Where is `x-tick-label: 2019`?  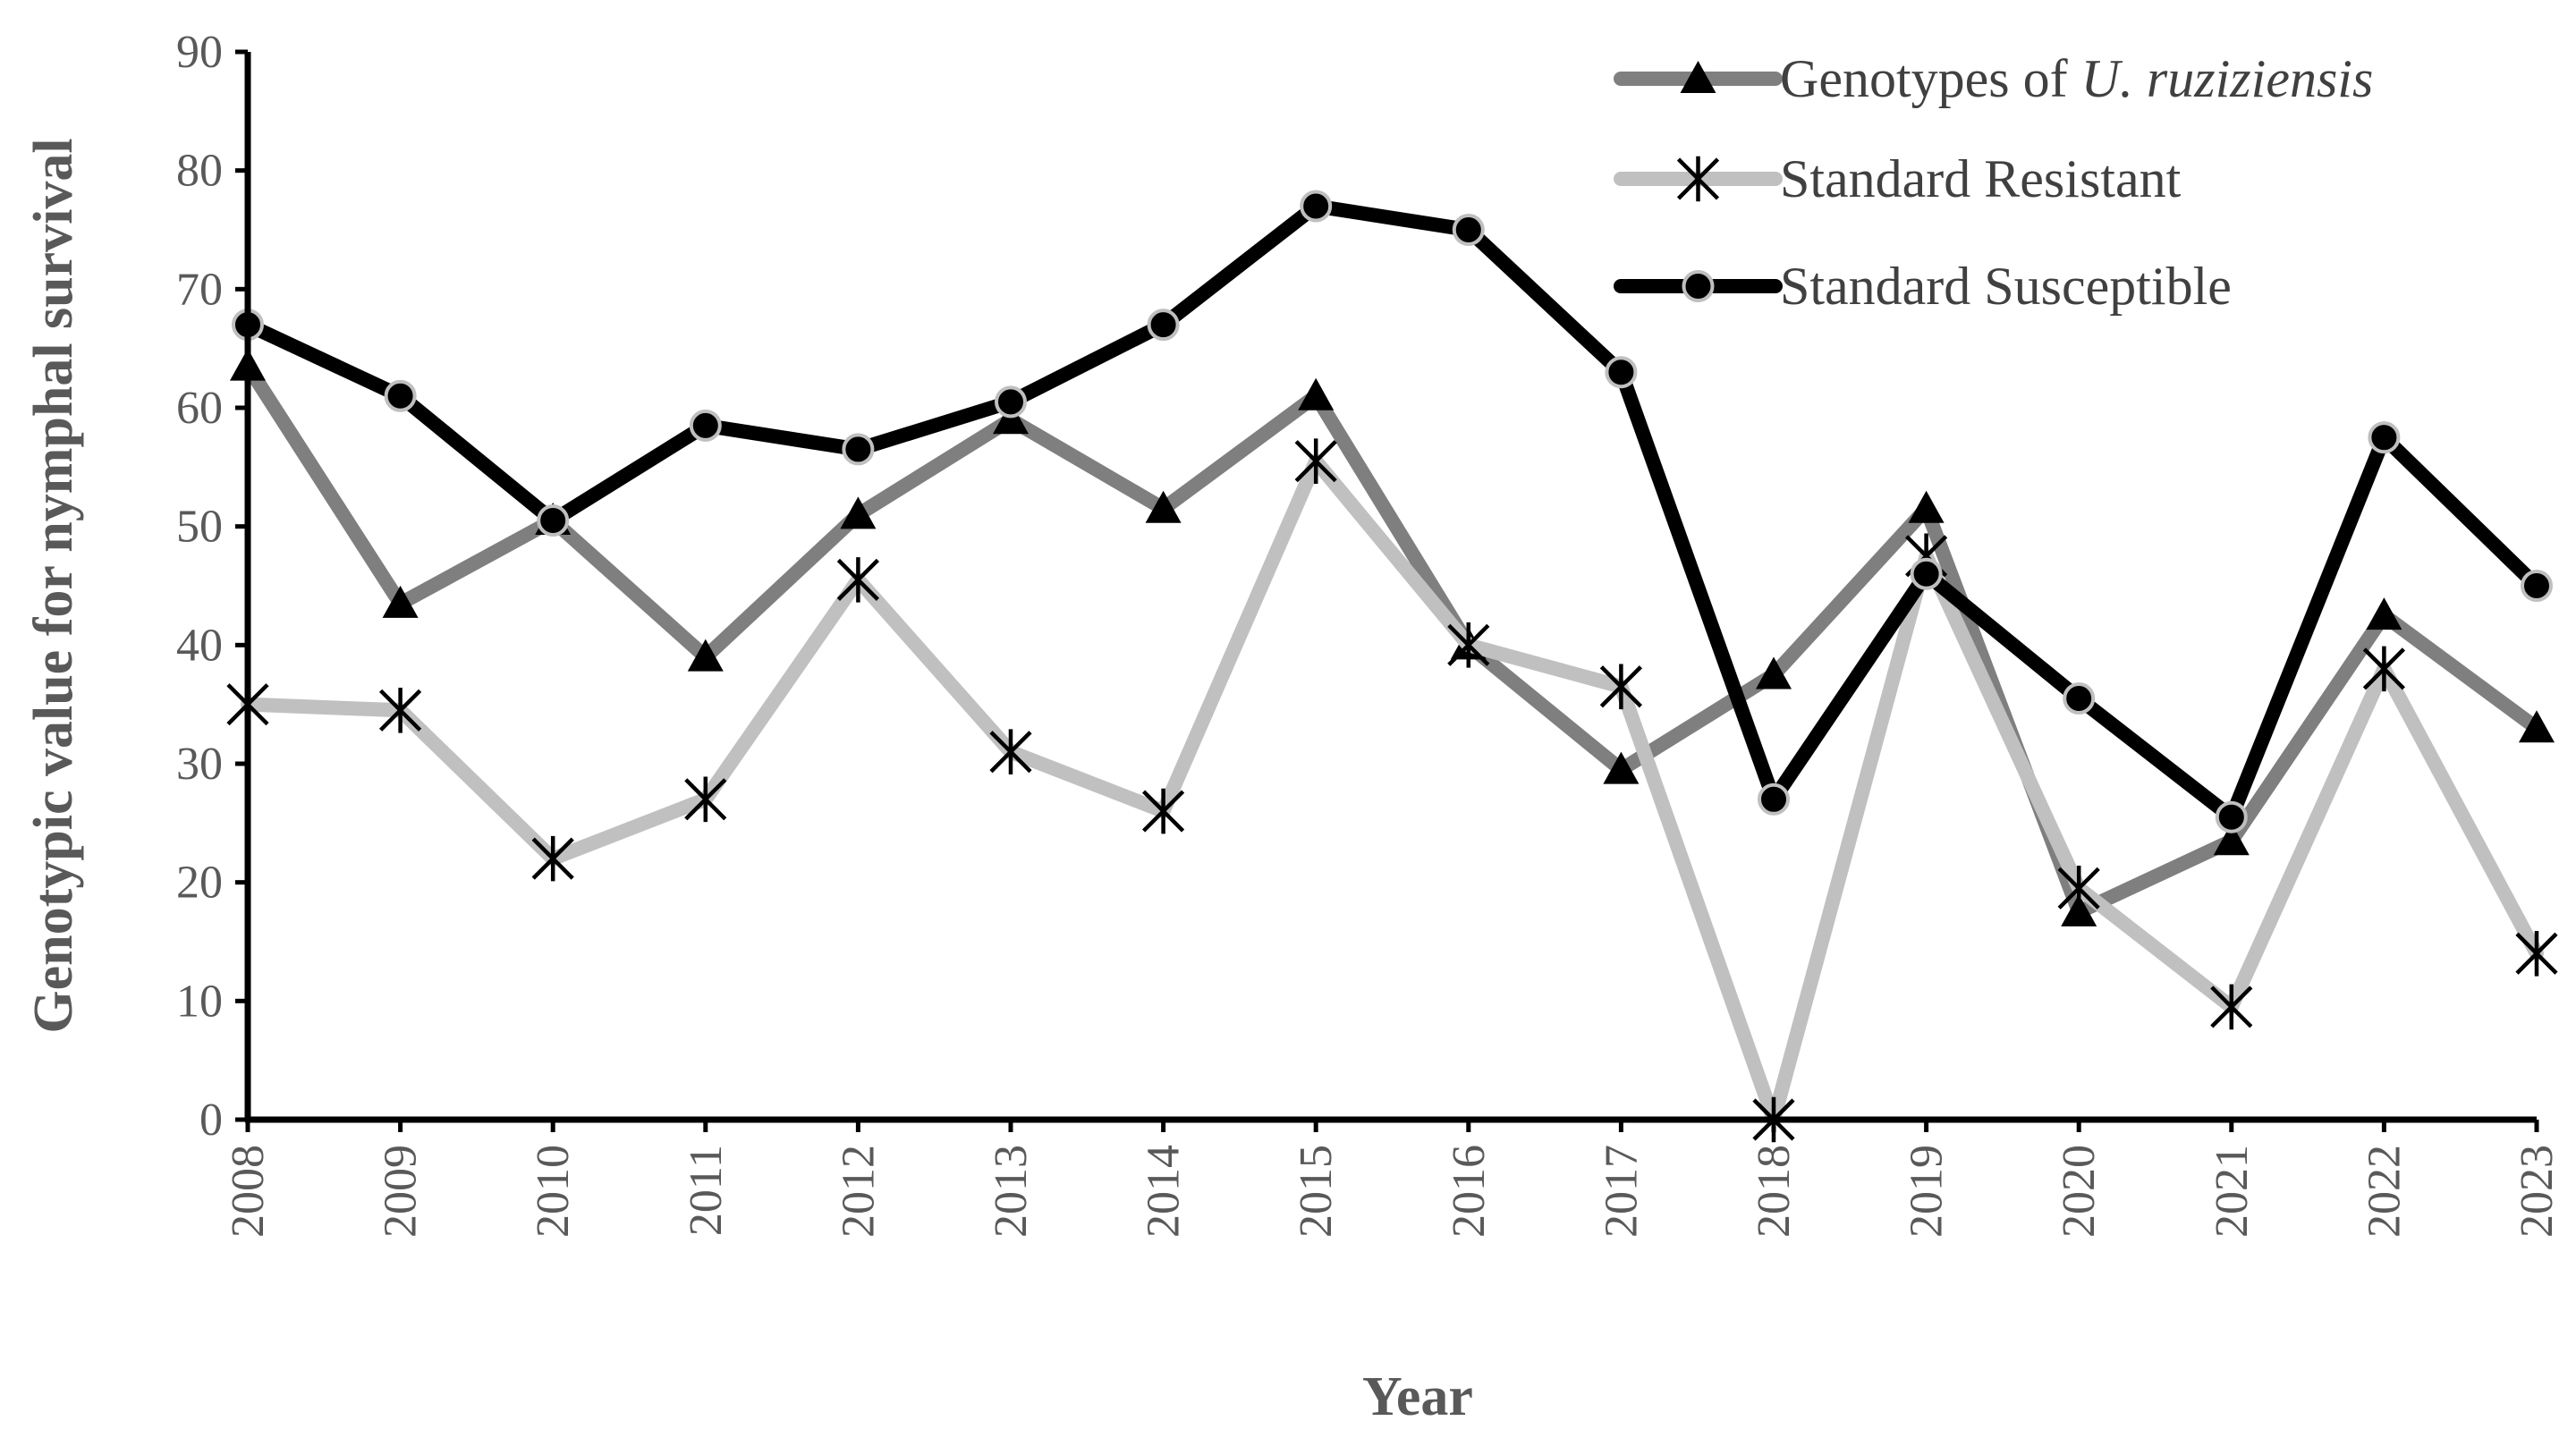 x-tick-label: 2019 is located at coordinates (1927, 1191).